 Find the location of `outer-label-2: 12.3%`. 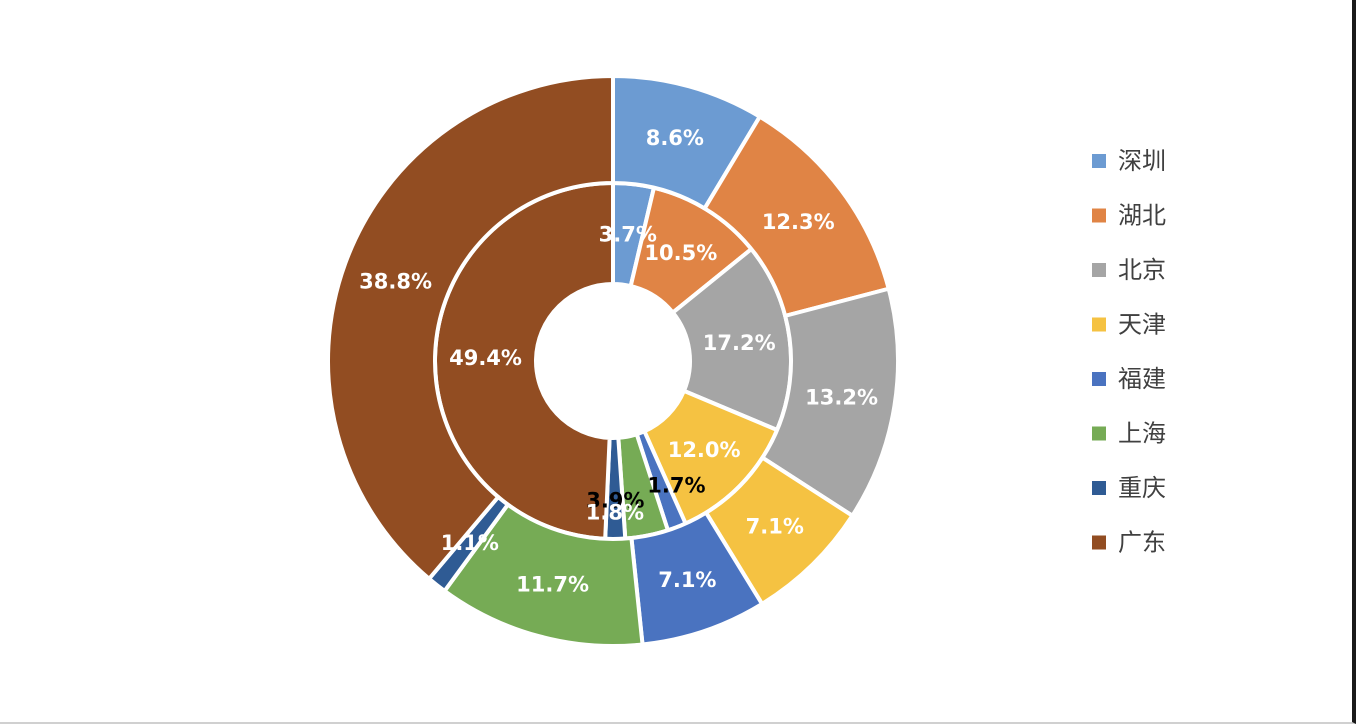

outer-label-2: 12.3% is located at coordinates (798, 222).